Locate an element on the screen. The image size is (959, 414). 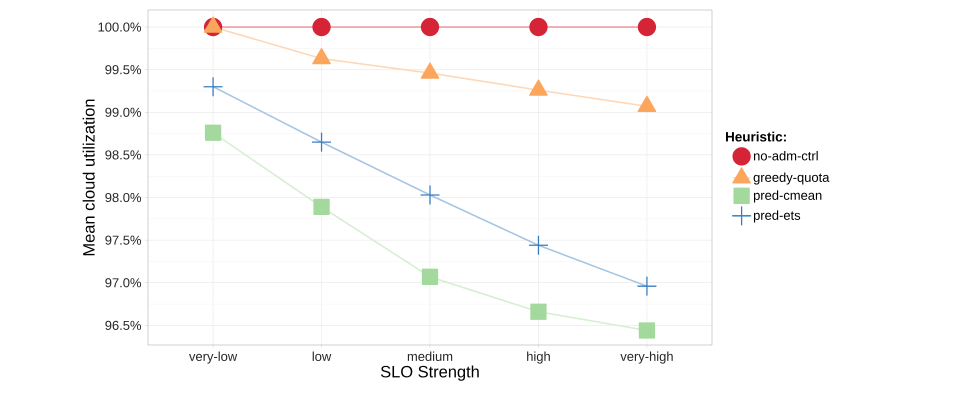
legend-label: pred-cmean is located at coordinates (788, 196).